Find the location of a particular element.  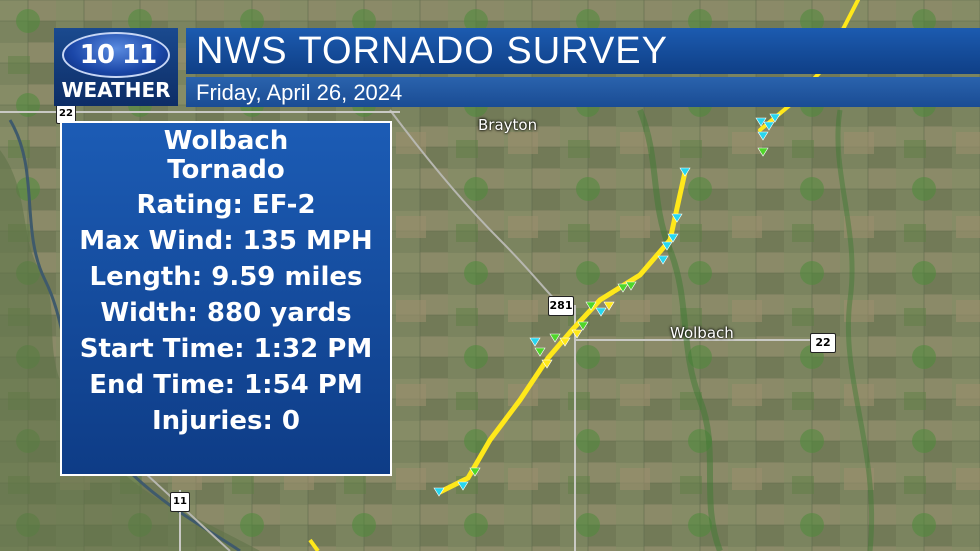

station-logo: 10 11 WEATHER is located at coordinates (116, 67).